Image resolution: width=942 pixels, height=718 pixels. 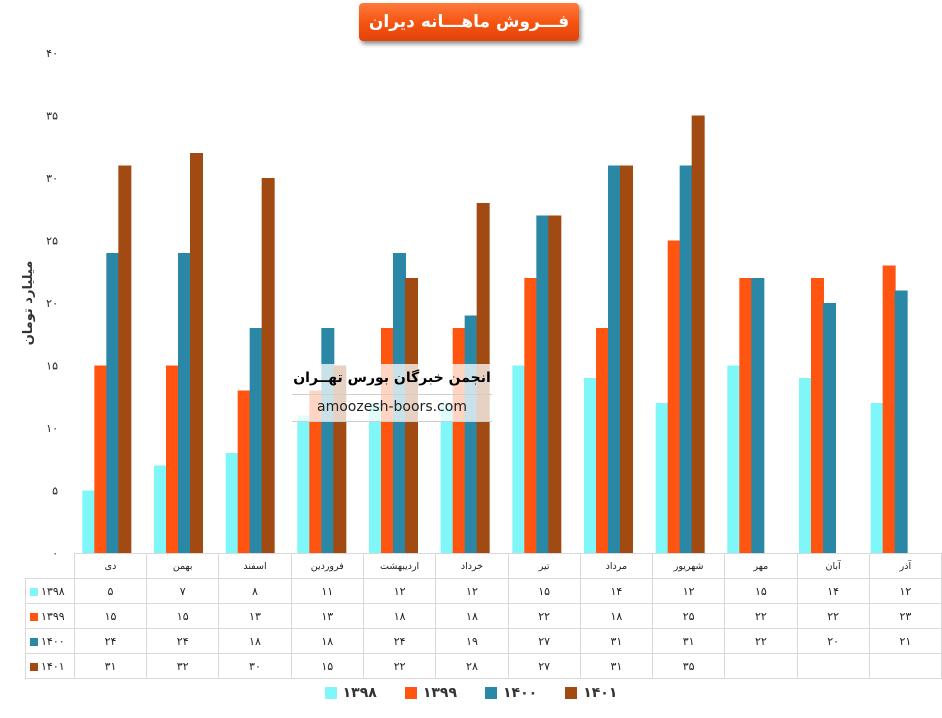 What do you see at coordinates (52, 366) in the screenshot?
I see `y-tick-label: ۱۵` at bounding box center [52, 366].